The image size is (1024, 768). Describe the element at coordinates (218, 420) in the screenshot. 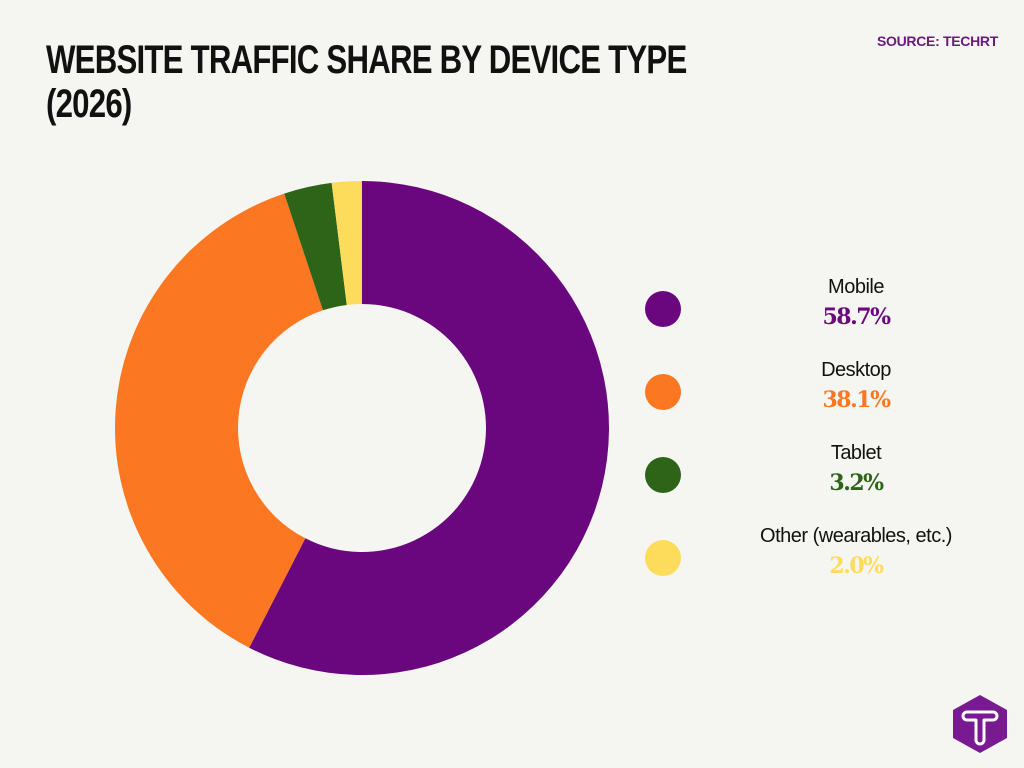

I see `donut-segment-desktop` at that location.